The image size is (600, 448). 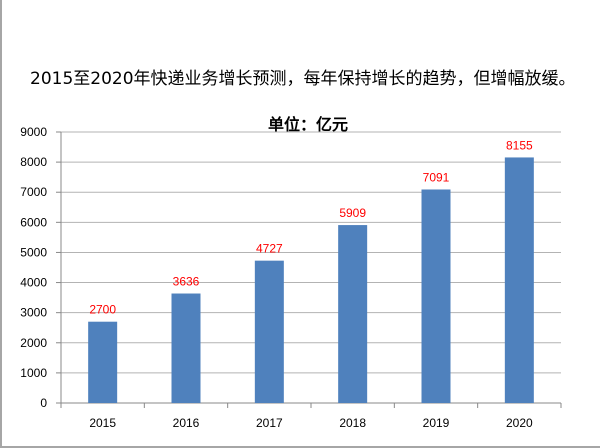 What do you see at coordinates (519, 423) in the screenshot?
I see `x-tick-label: 2020` at bounding box center [519, 423].